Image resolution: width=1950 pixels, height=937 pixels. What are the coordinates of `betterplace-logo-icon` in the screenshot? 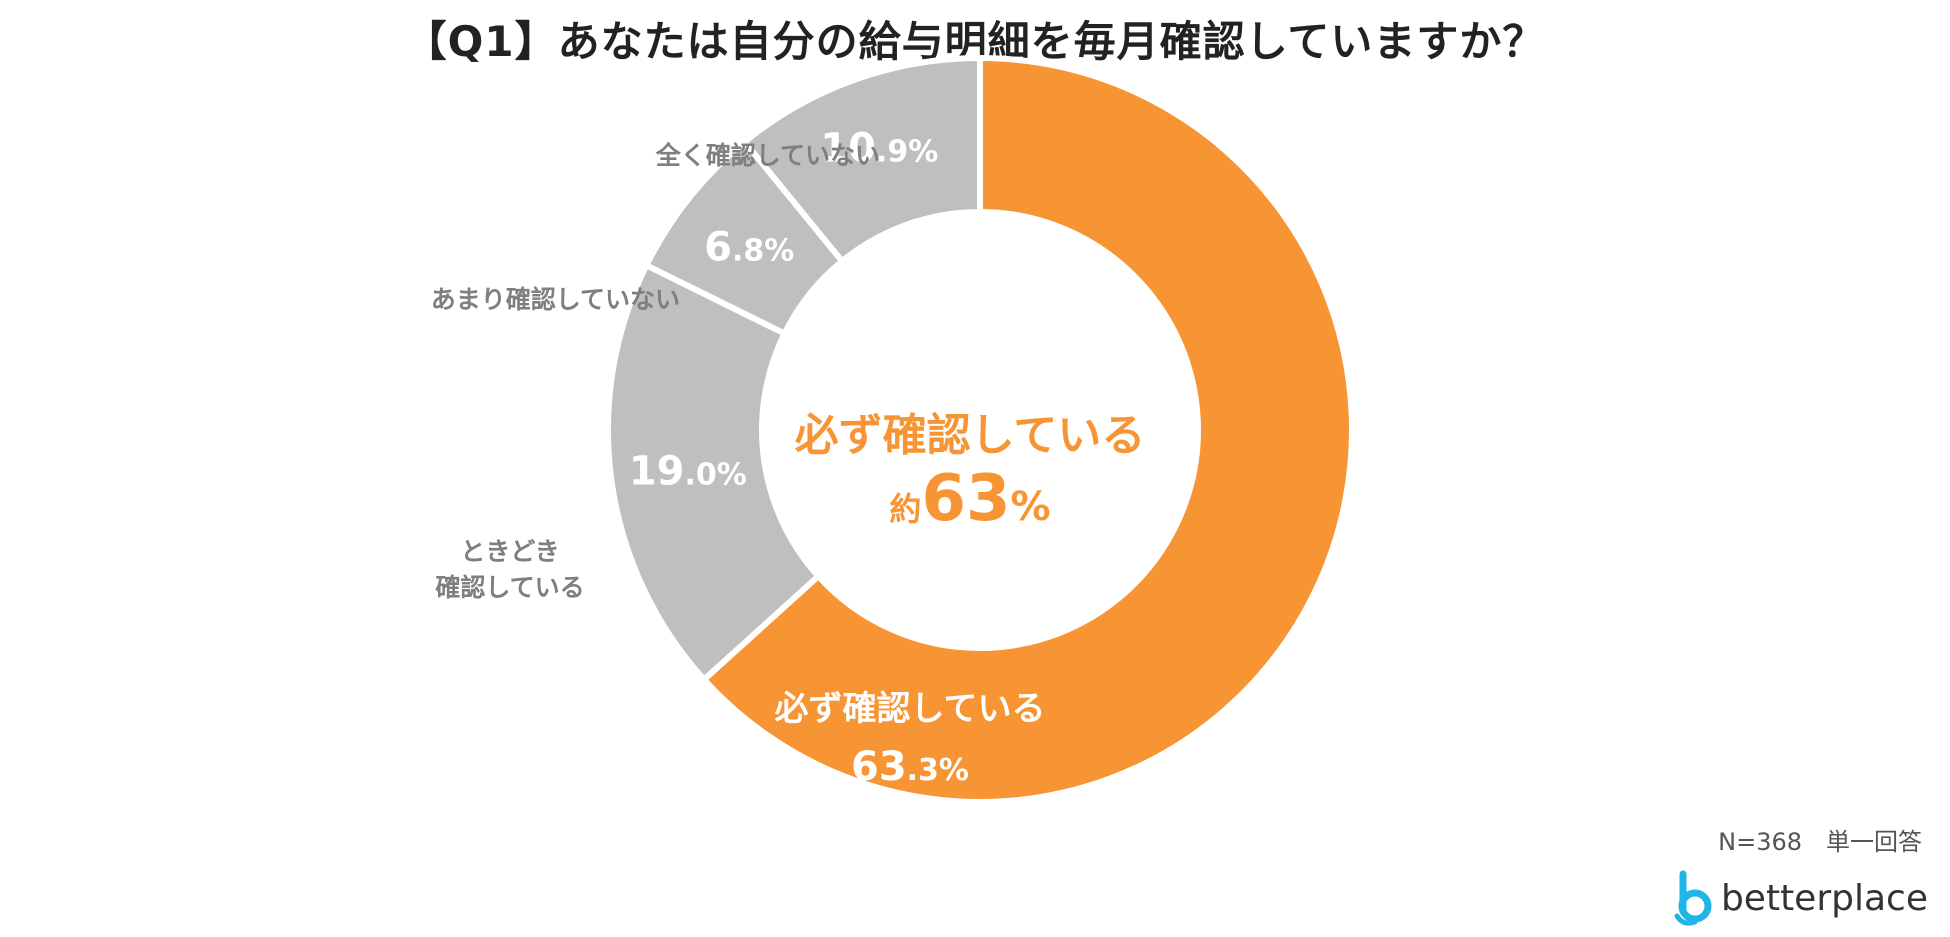 It's located at (1693, 898).